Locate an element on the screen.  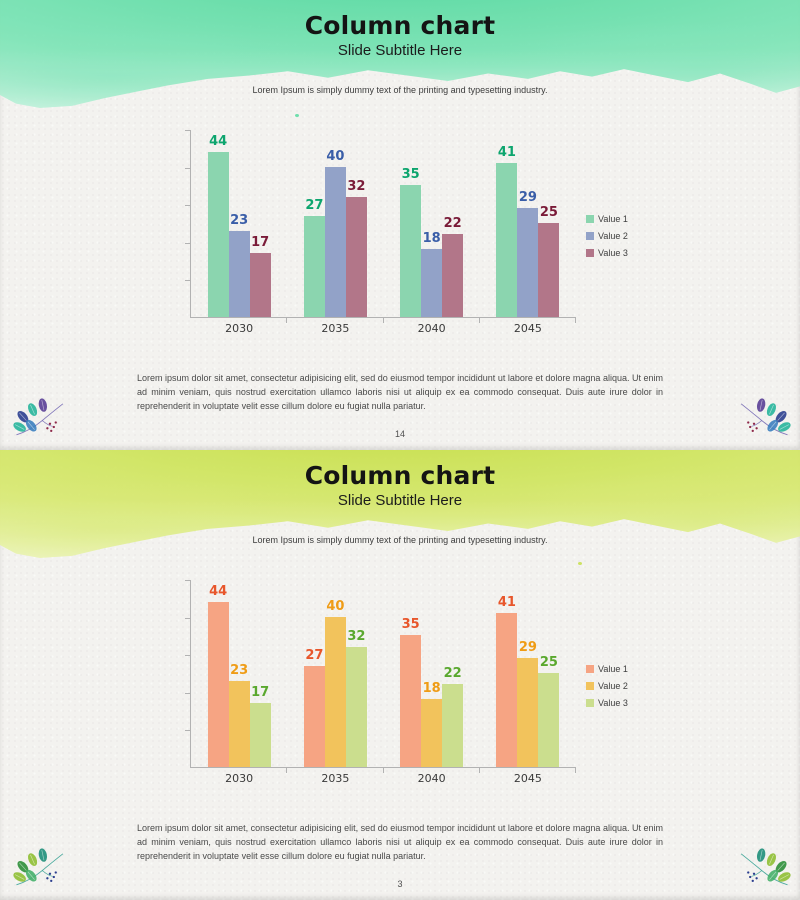
bar-group: 44 23 17 is located at coordinates (239, 225).